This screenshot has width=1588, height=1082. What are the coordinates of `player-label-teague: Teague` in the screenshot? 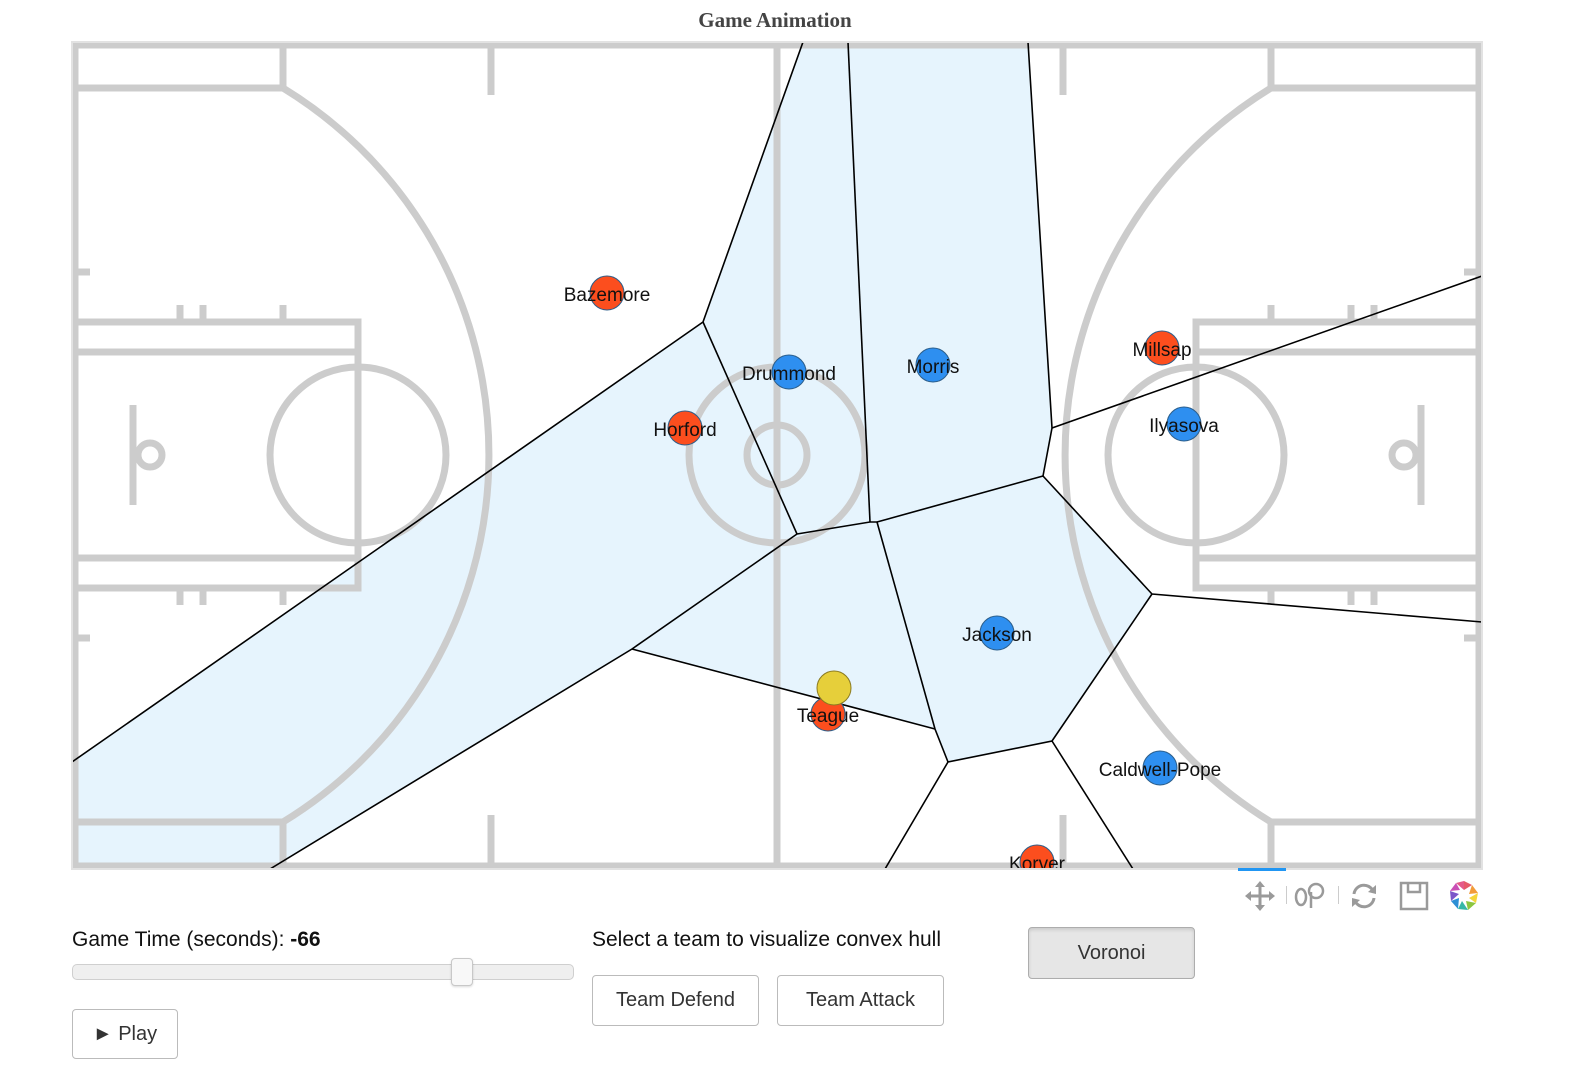 It's located at (828, 716).